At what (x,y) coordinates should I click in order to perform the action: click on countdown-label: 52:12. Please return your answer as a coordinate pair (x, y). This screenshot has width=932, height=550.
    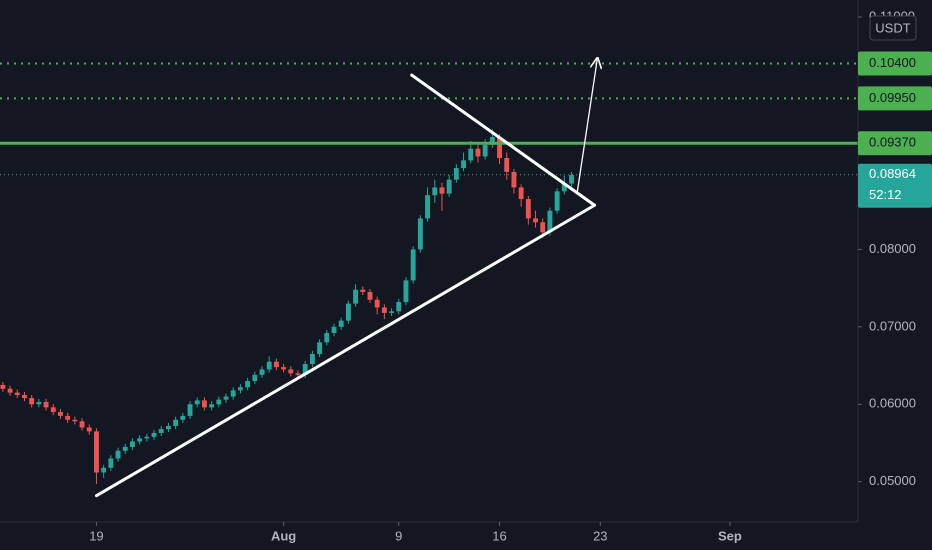
    Looking at the image, I should click on (885, 194).